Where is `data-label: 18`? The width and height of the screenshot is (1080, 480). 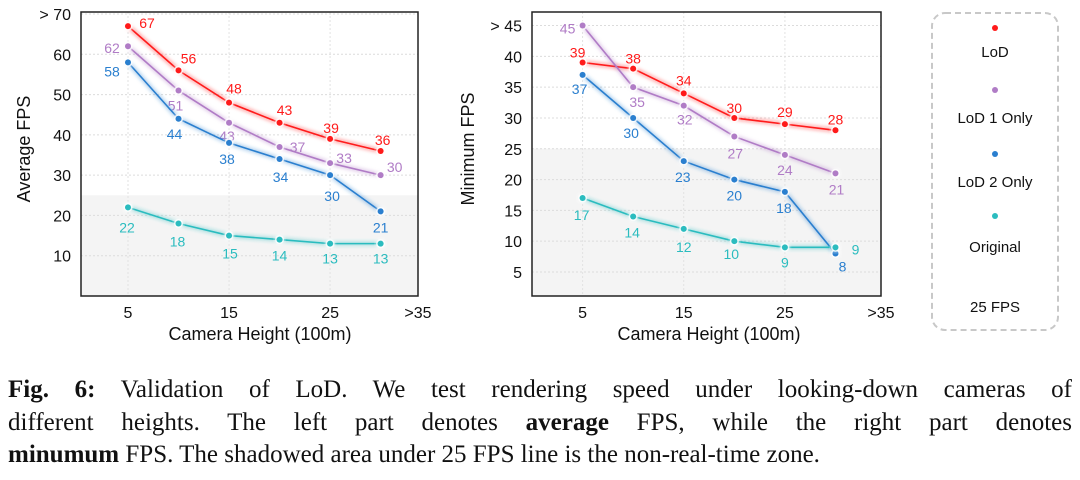
data-label: 18 is located at coordinates (178, 241).